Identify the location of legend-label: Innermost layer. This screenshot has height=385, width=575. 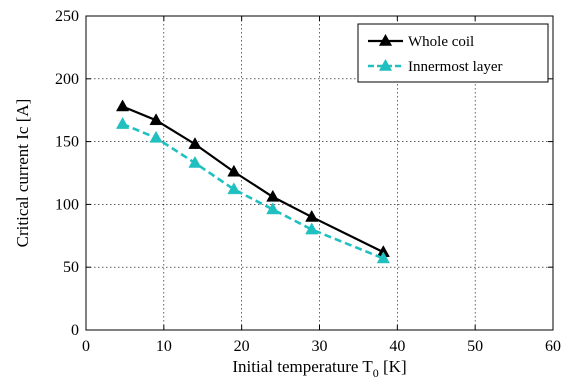
(455, 67).